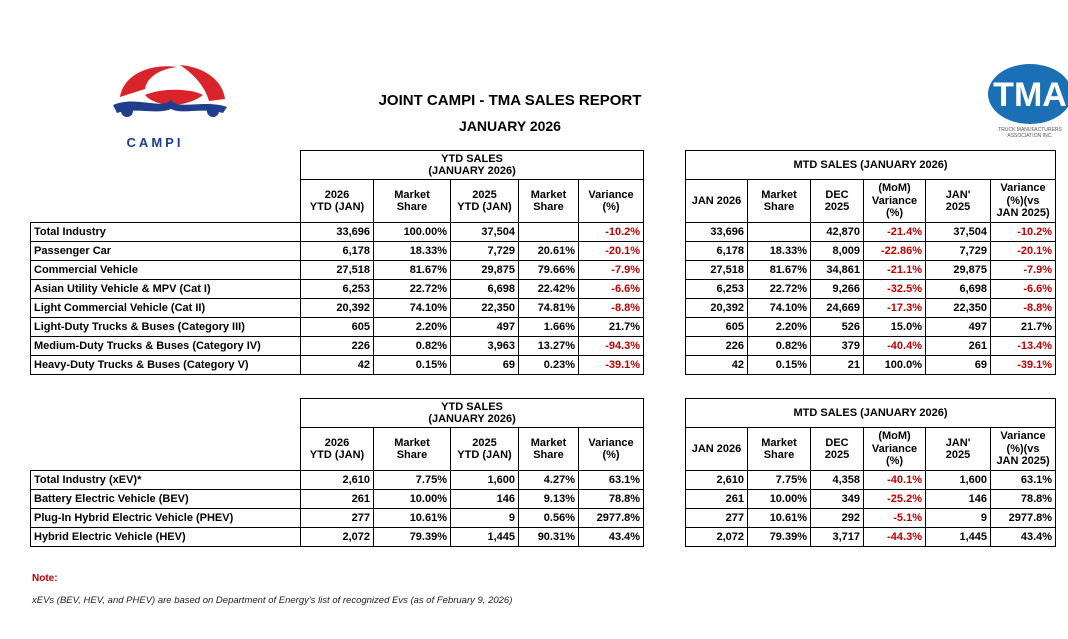  What do you see at coordinates (484, 308) in the screenshot?
I see `data-cell: 22,350` at bounding box center [484, 308].